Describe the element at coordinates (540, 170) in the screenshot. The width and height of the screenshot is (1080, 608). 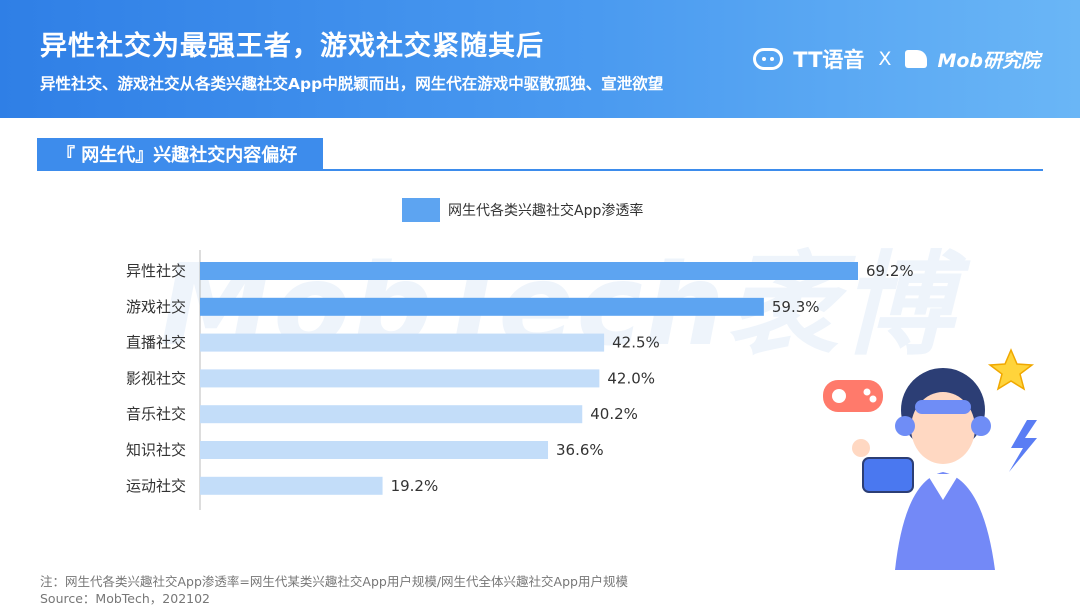
I see `section-divider` at that location.